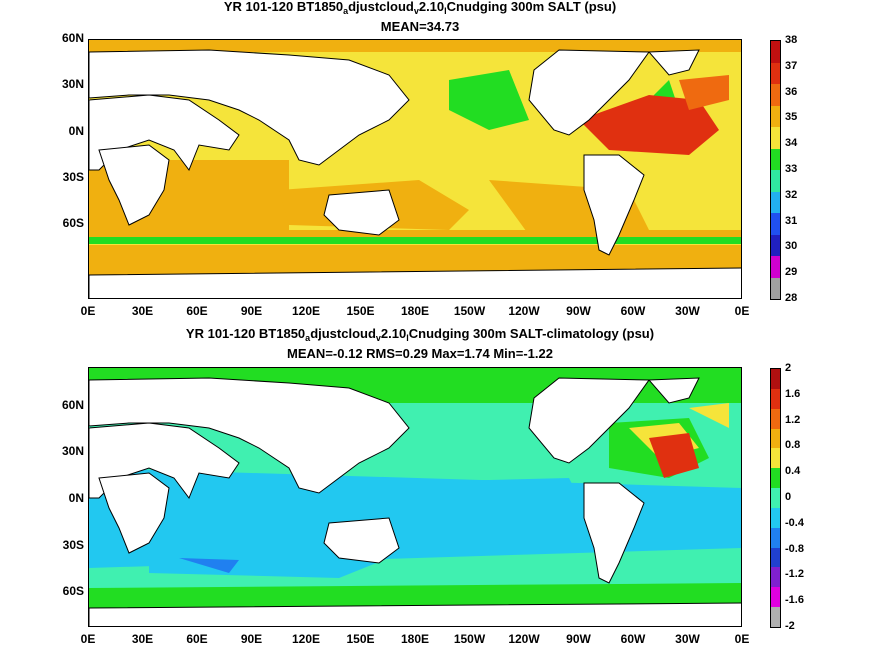 The image size is (875, 656). What do you see at coordinates (788, 368) in the screenshot?
I see `colorbar-label: 2` at bounding box center [788, 368].